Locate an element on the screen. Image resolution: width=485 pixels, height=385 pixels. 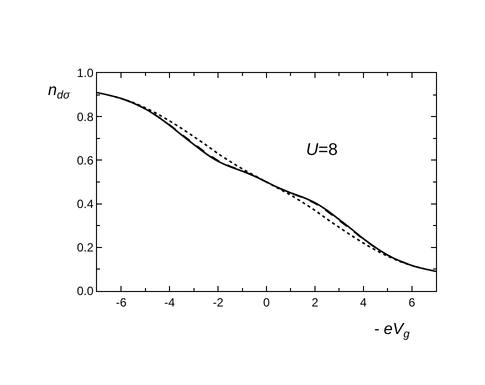
x-tick-label: 0 is located at coordinates (266, 303).